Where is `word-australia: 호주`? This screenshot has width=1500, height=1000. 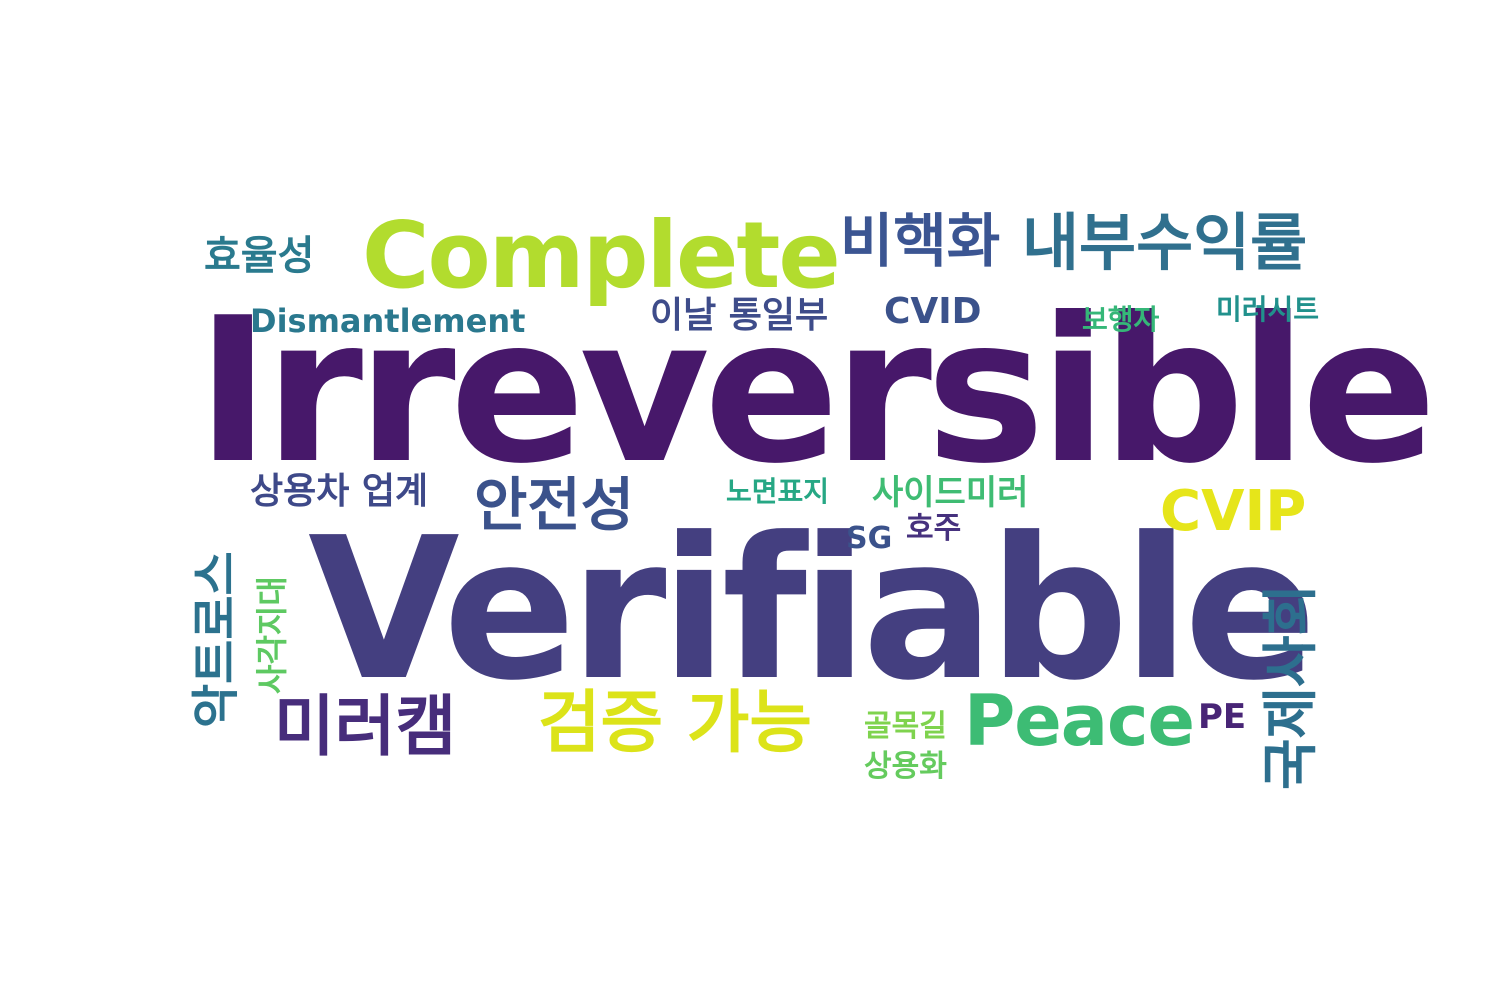
word-australia: 호주 is located at coordinates (934, 528).